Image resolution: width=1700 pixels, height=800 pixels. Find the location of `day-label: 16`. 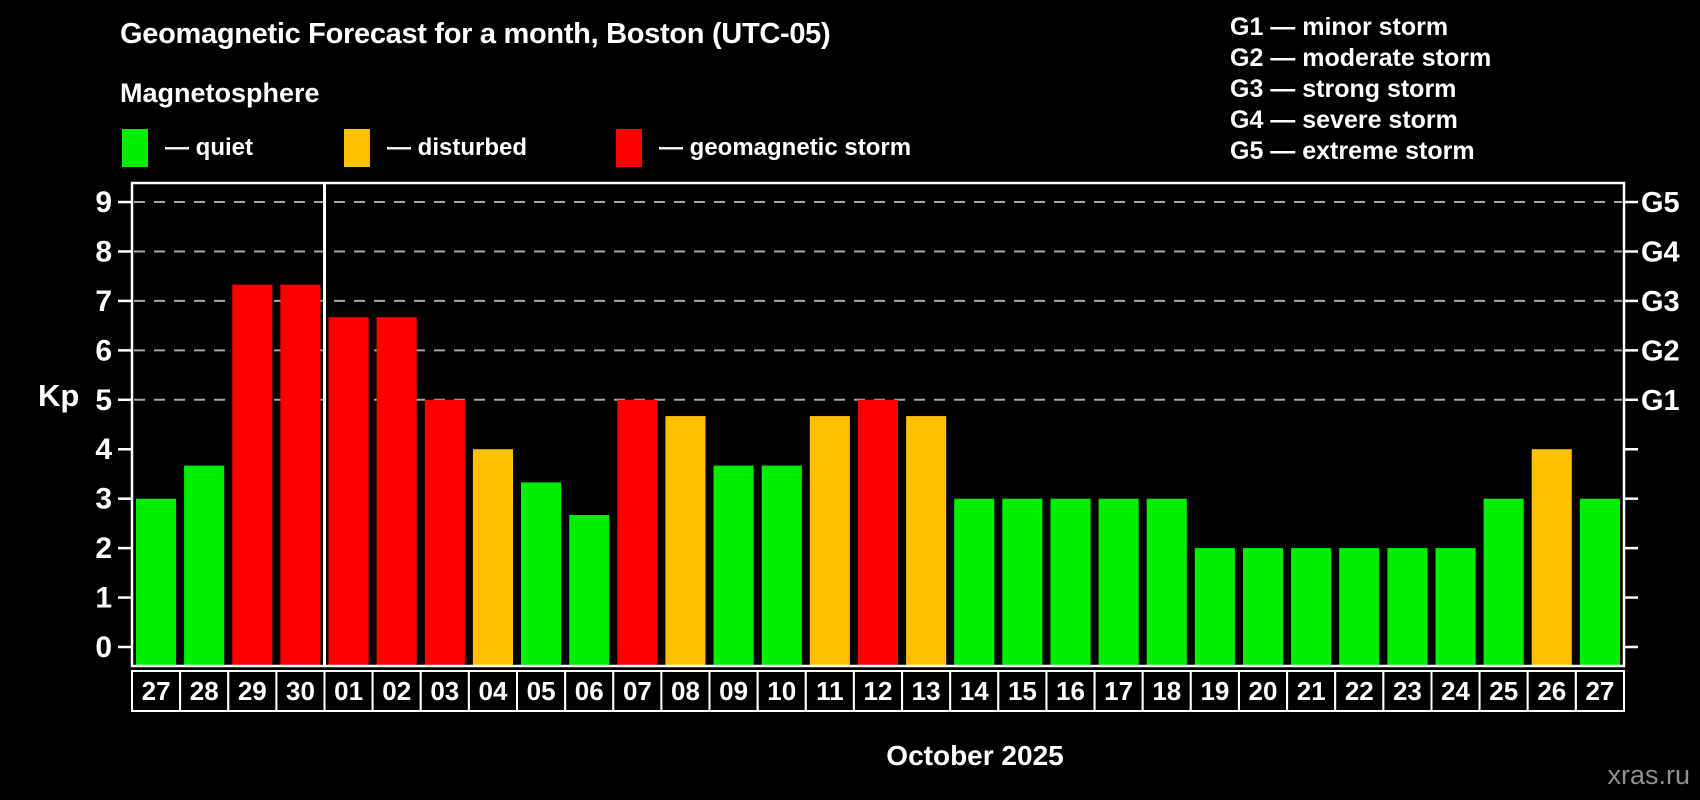

day-label: 16 is located at coordinates (1070, 691).